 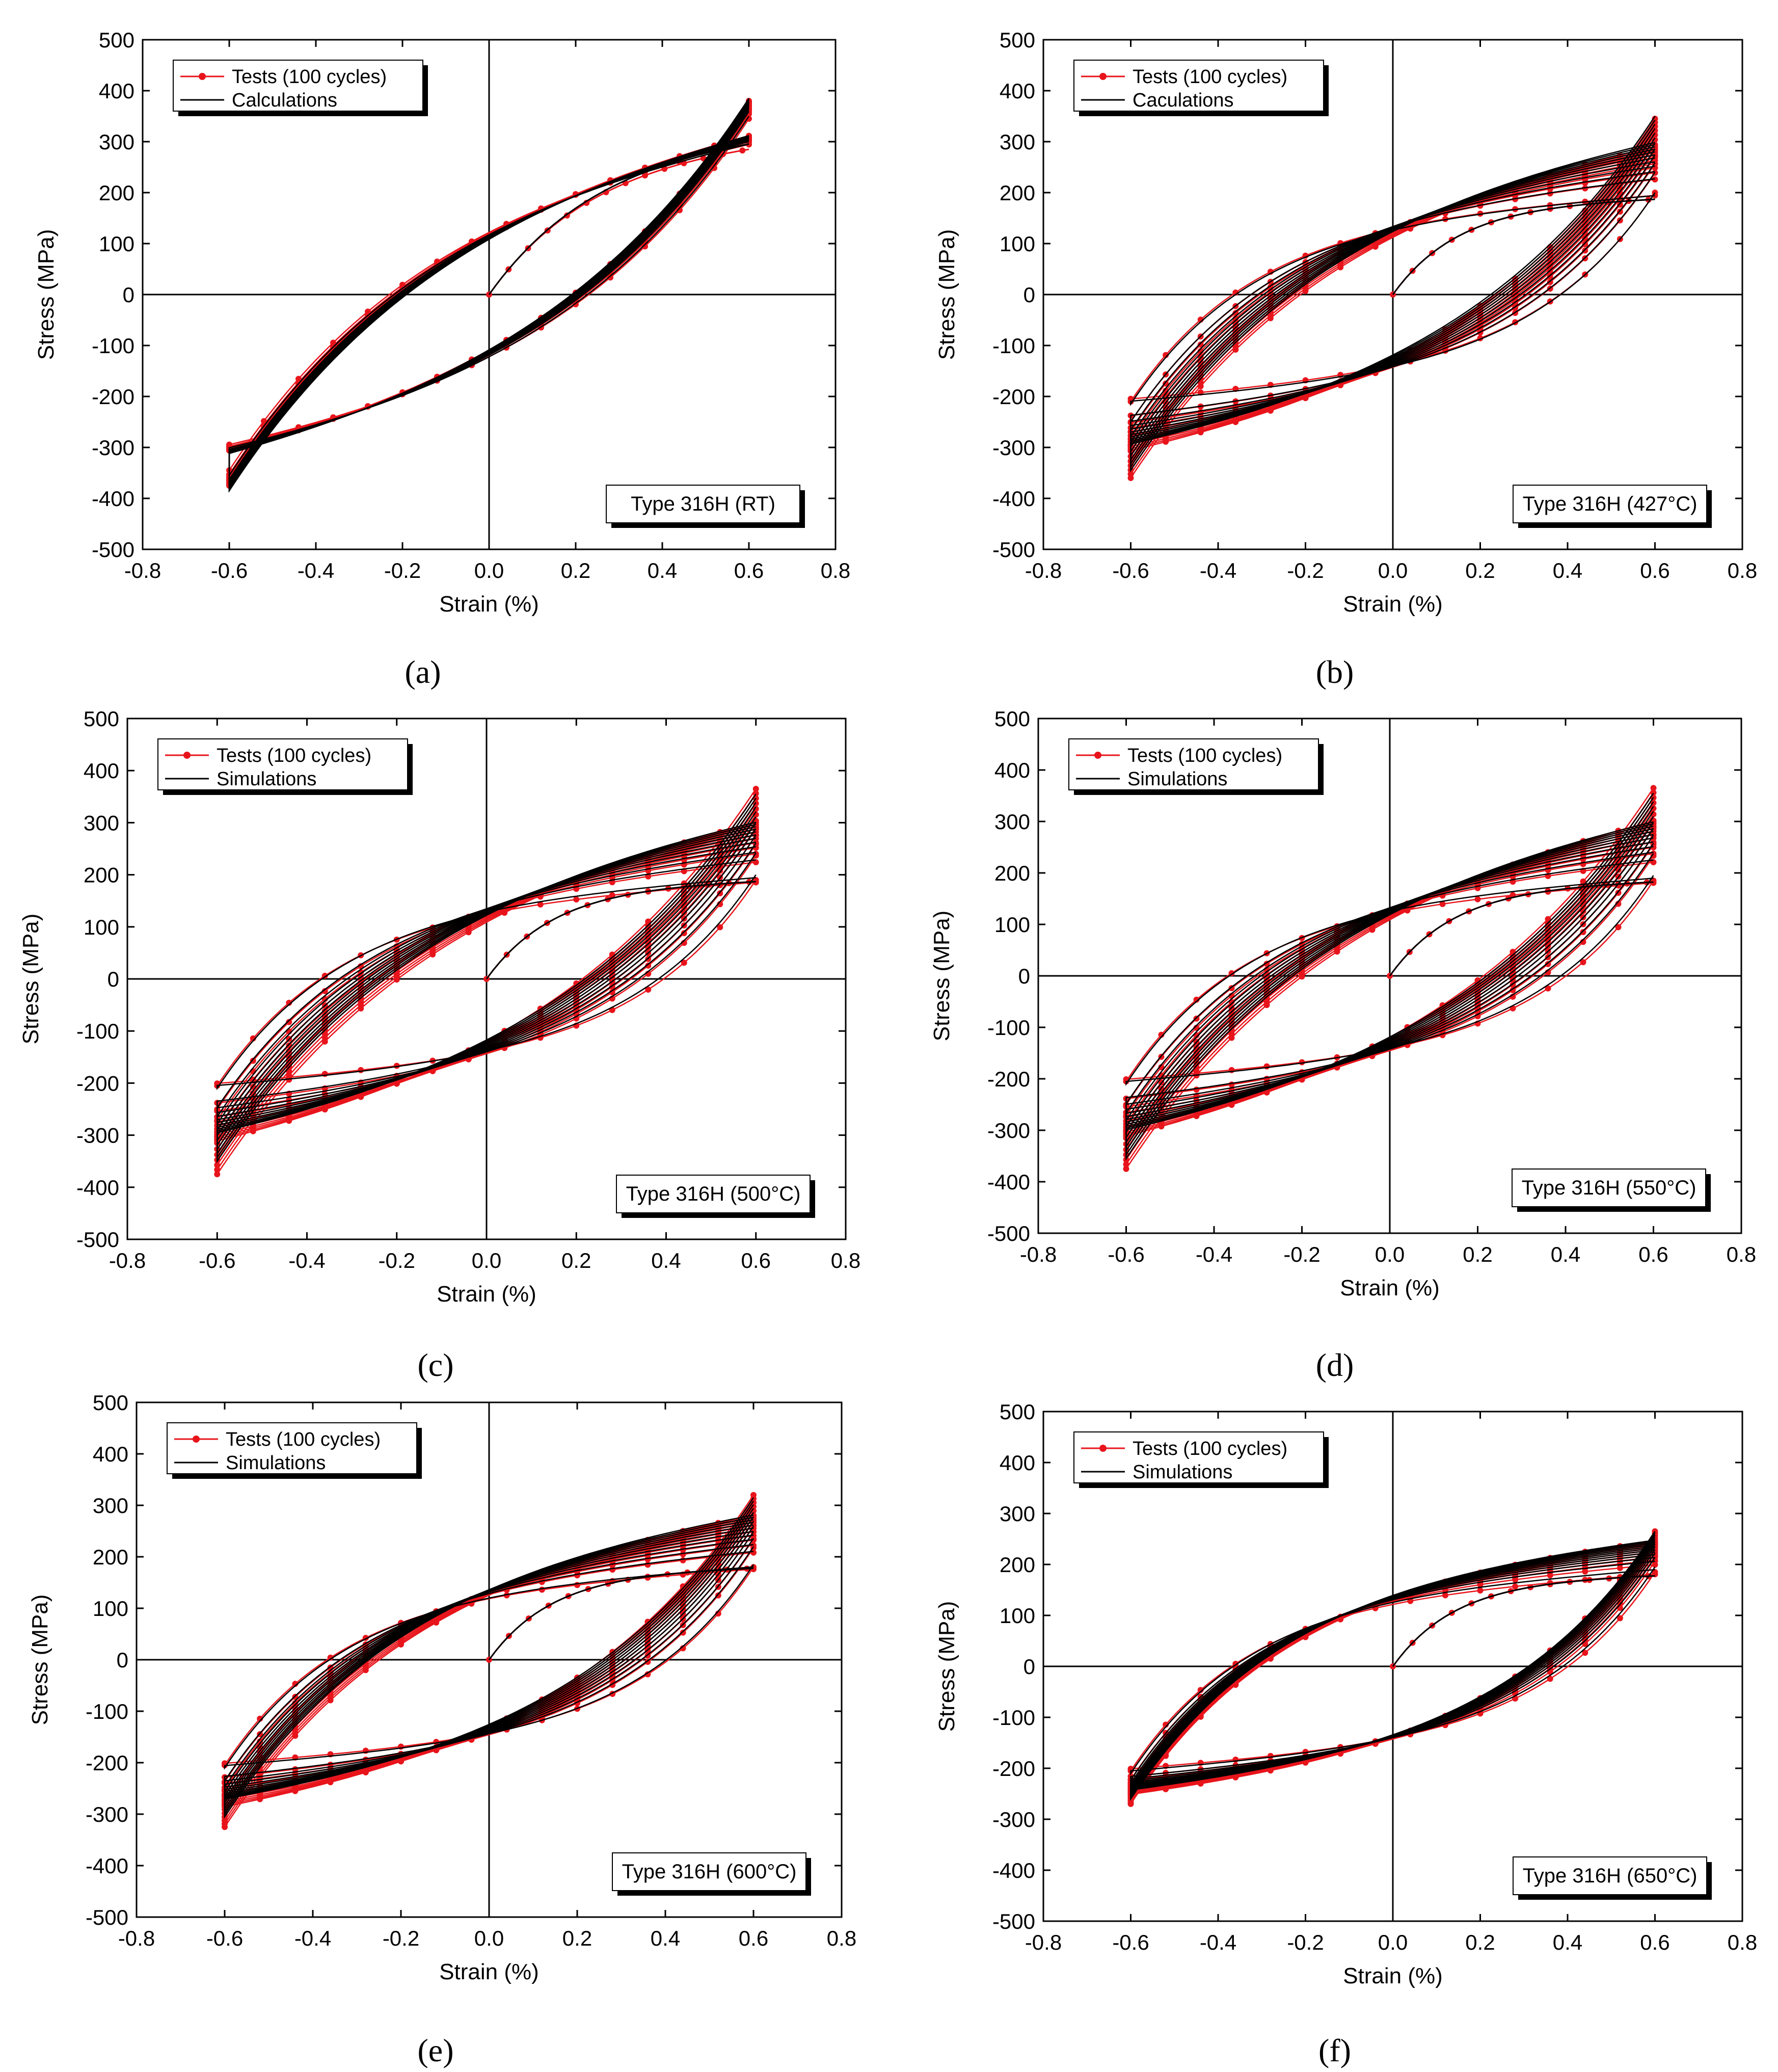 I want to click on y-tick-label: 400, so click(x=1017, y=91).